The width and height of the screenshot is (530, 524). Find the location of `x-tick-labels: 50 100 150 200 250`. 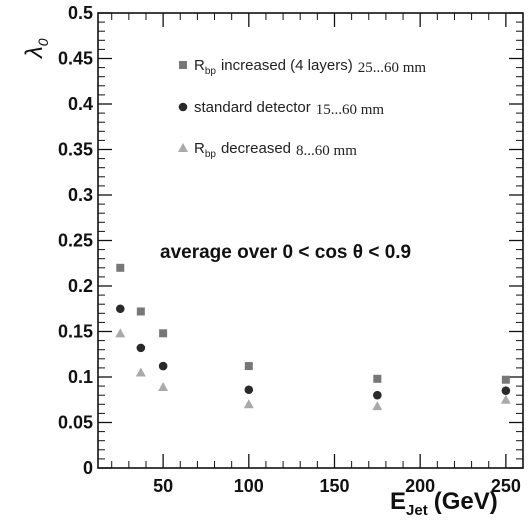

x-tick-labels: 50 100 150 200 250 is located at coordinates (337, 486).